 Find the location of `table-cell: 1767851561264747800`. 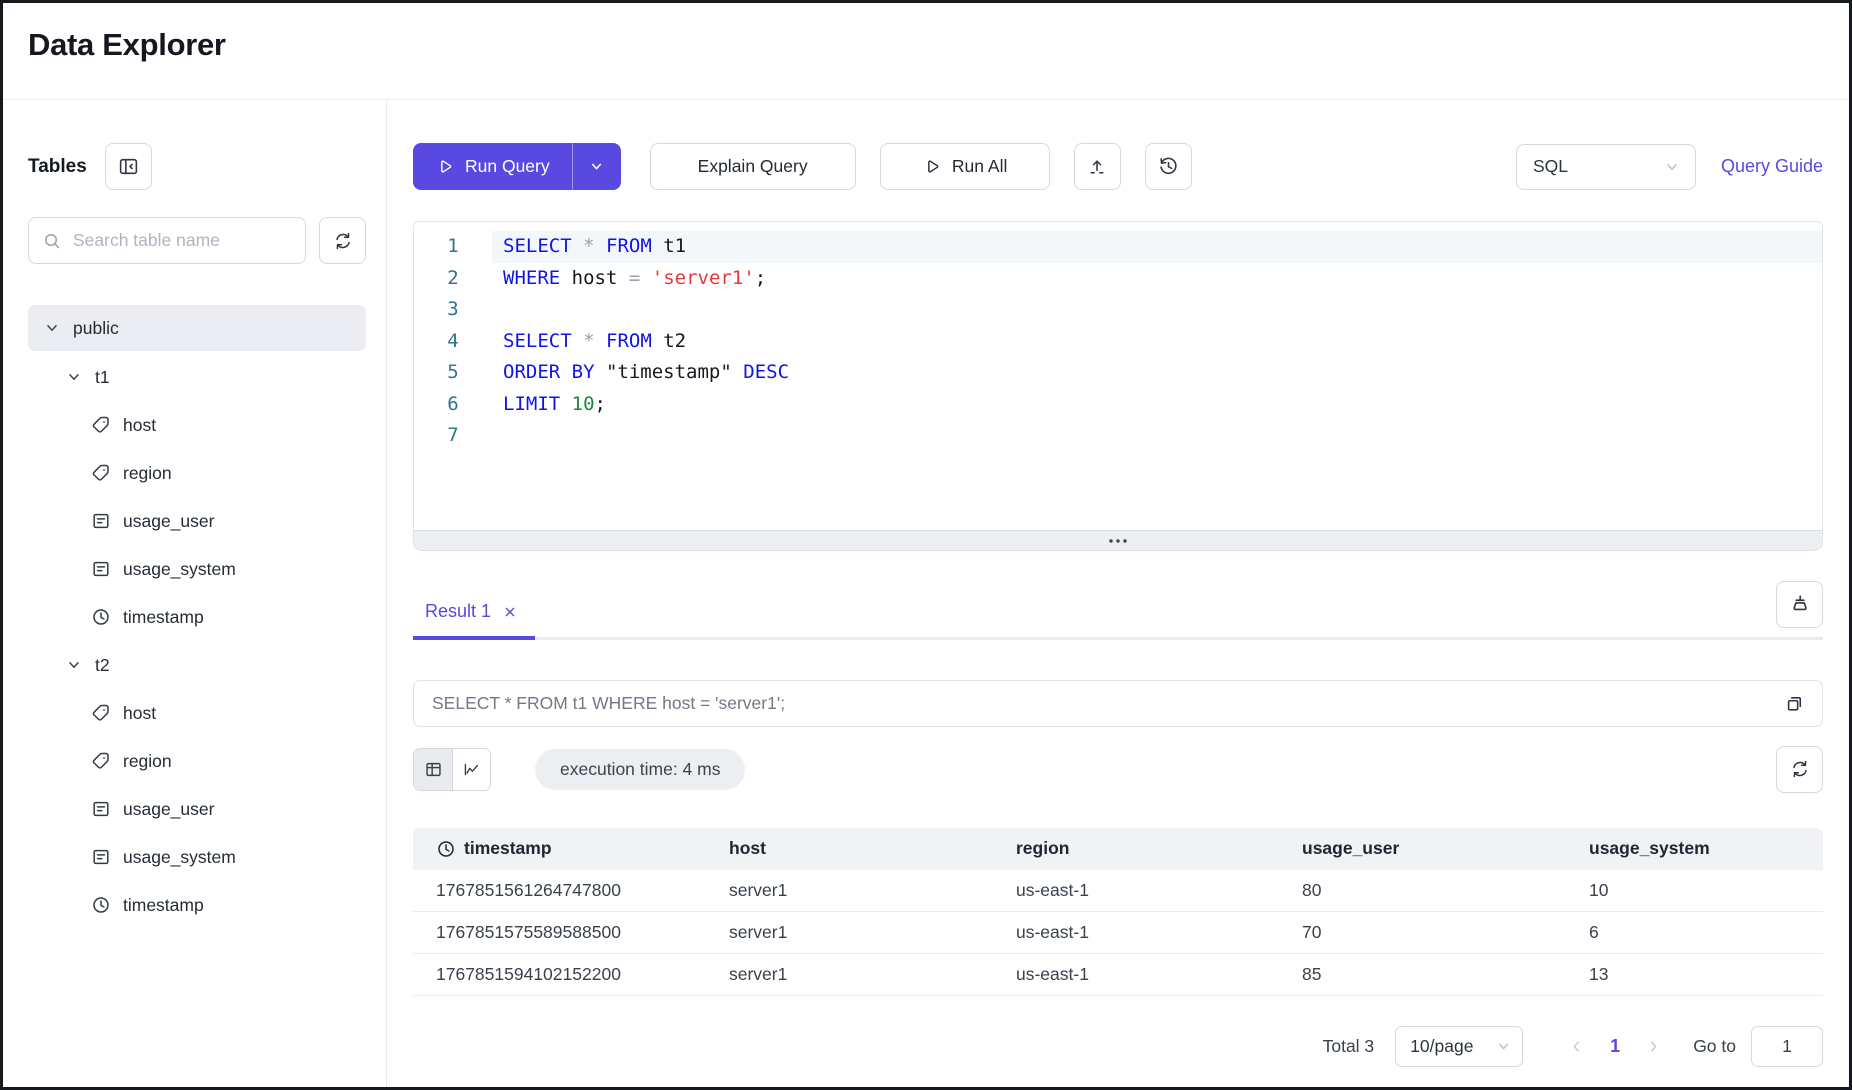

table-cell: 1767851561264747800 is located at coordinates (528, 889).